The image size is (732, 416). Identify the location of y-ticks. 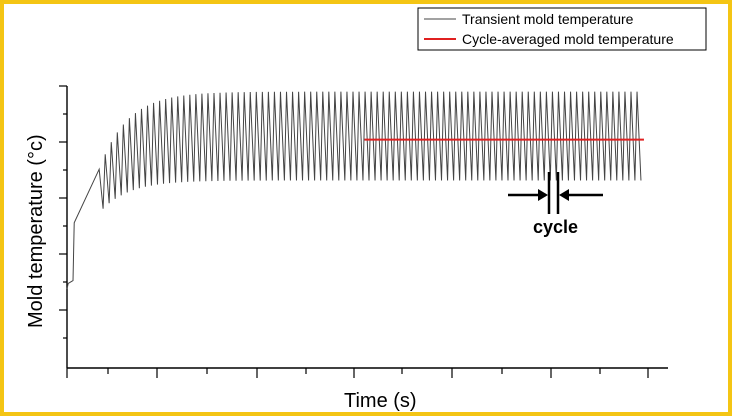
(63, 212).